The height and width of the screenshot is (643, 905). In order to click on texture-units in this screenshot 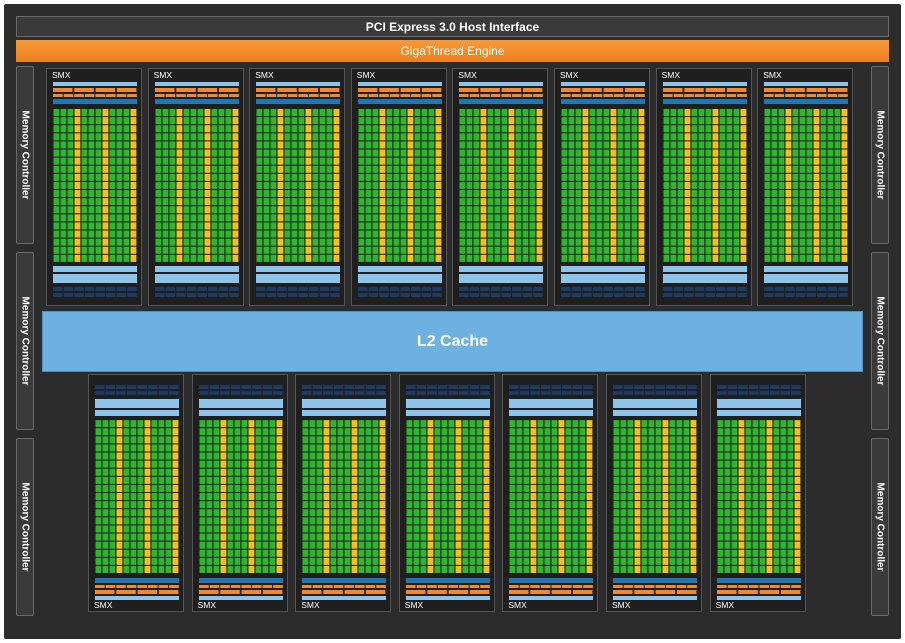, I will do `click(655, 390)`.